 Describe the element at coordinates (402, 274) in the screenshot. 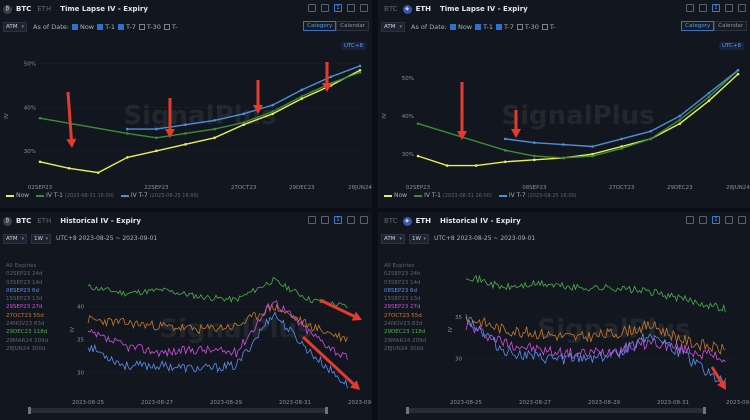

I see `expiry-item: 02SEP23 24h` at that location.